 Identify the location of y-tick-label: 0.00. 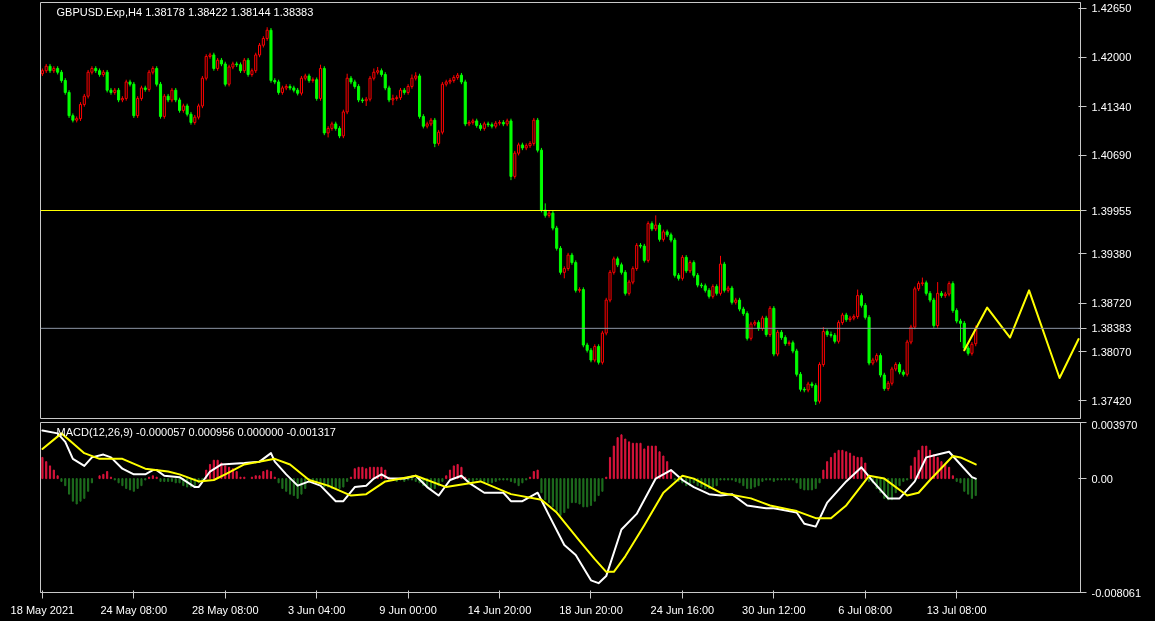
(1102, 478).